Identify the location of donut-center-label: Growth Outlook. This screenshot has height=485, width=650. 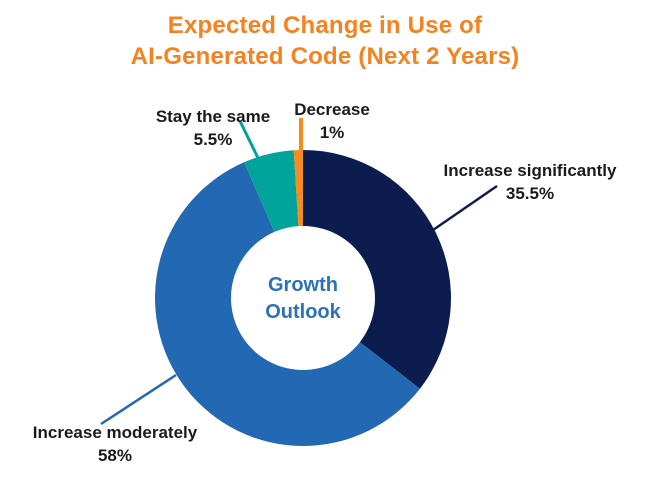
(303, 299).